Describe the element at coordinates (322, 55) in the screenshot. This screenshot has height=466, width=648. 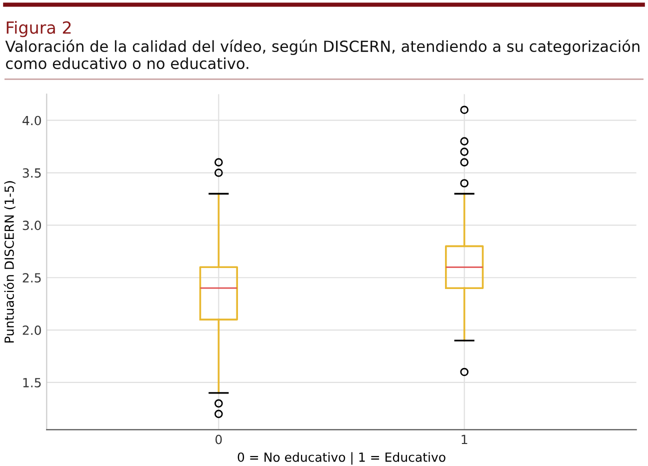
I see `chart-subtitle: Valoración de la calidad del vídeo, según DISCERN, atendiendo a su categorización como educativo o no educativo.` at that location.